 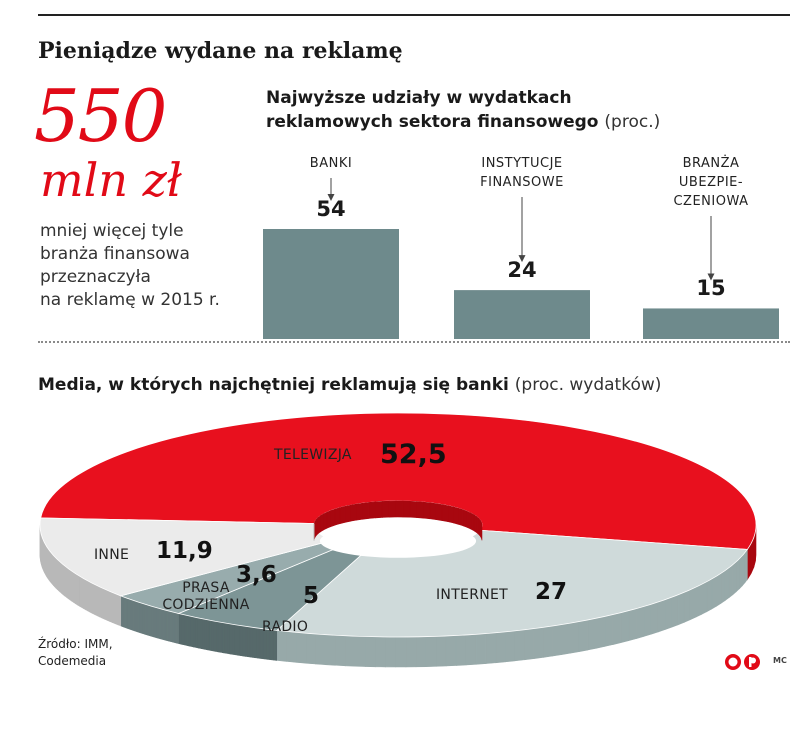 What do you see at coordinates (522, 314) in the screenshot?
I see `bar` at bounding box center [522, 314].